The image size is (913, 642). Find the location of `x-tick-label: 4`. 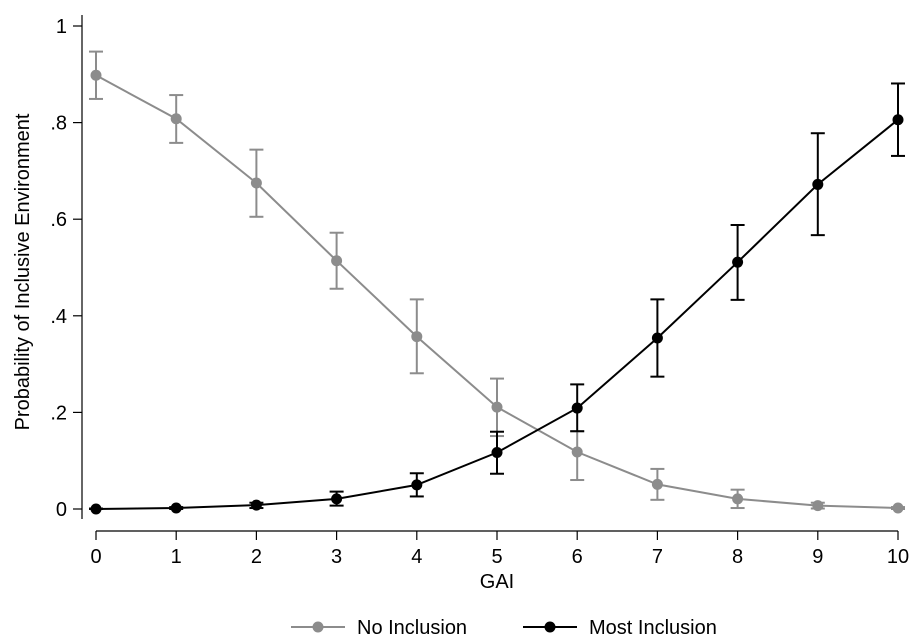

x-tick-label: 4 is located at coordinates (416, 557).